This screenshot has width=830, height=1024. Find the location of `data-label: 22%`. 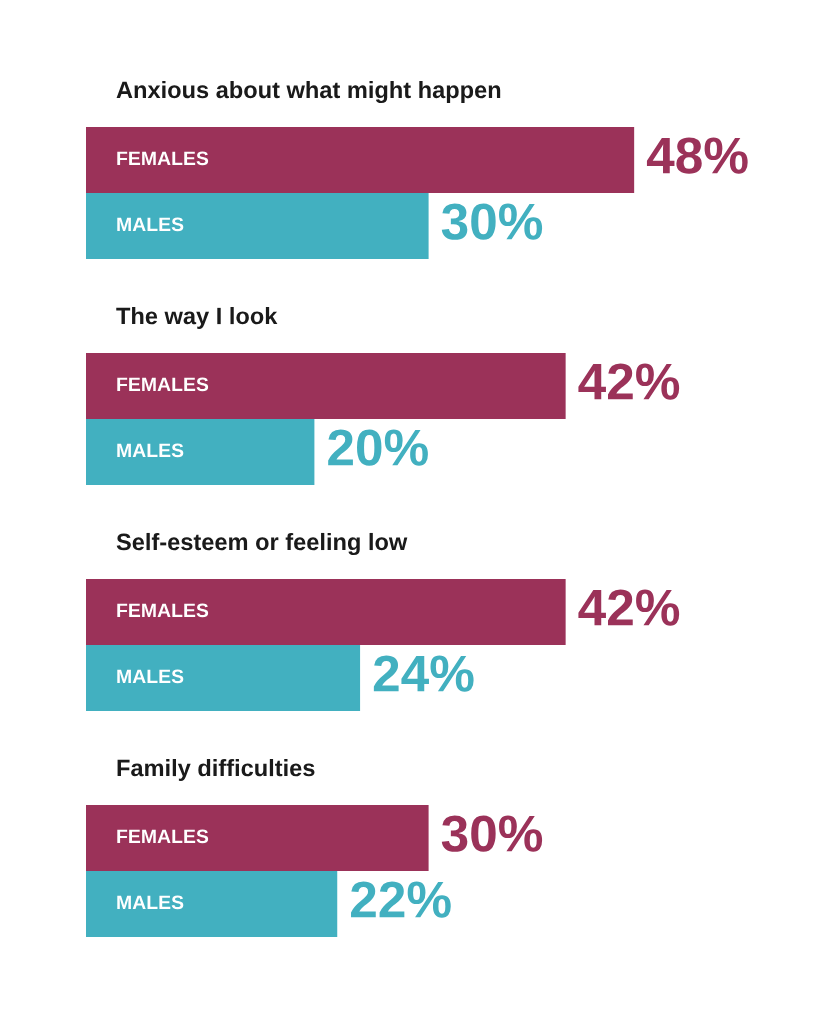

data-label: 22% is located at coordinates (401, 899).